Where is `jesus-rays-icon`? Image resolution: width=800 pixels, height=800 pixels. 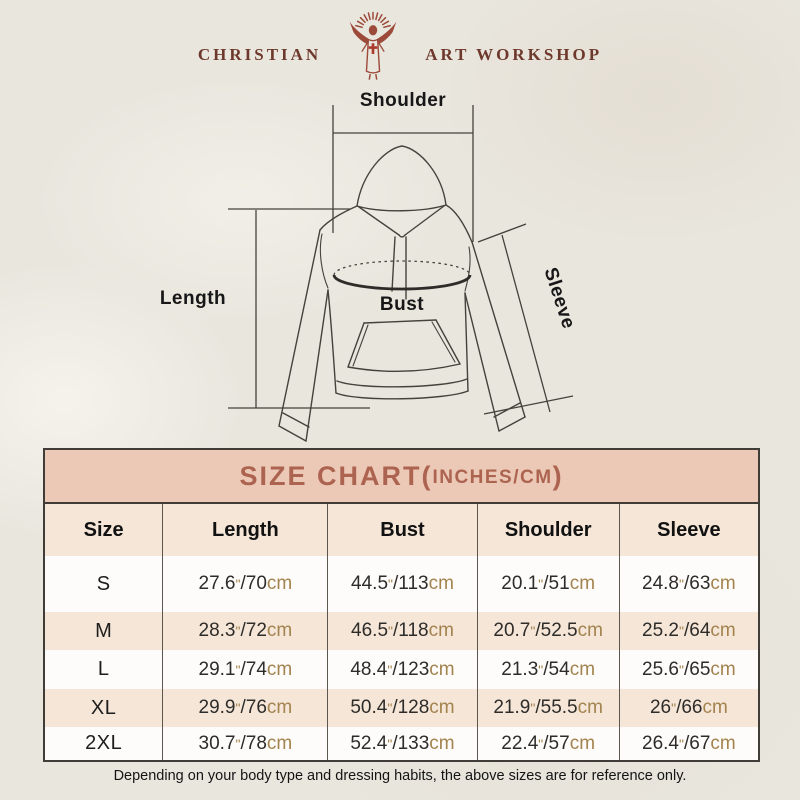 jesus-rays-icon is located at coordinates (373, 45).